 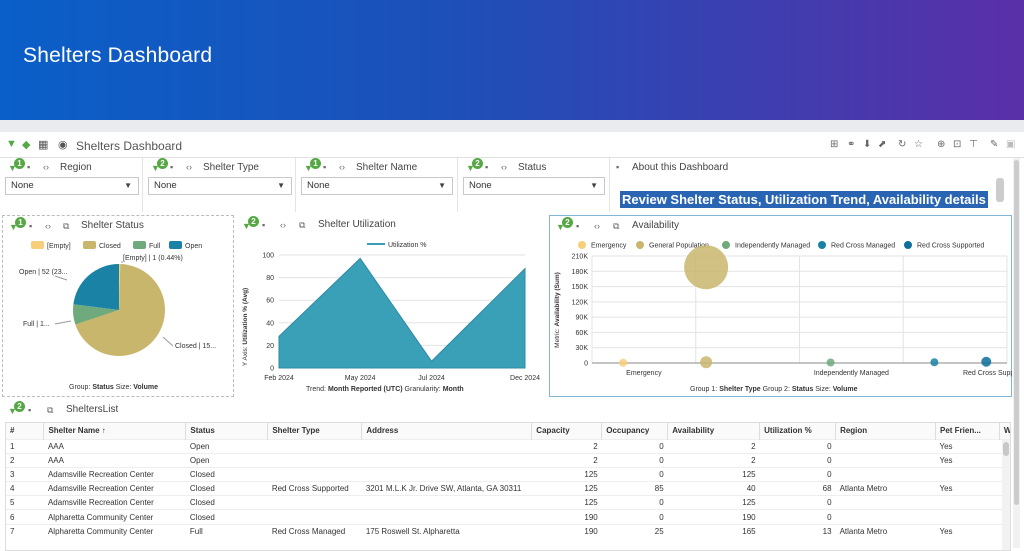 I want to click on table-header-cell: Region, so click(x=885, y=431).